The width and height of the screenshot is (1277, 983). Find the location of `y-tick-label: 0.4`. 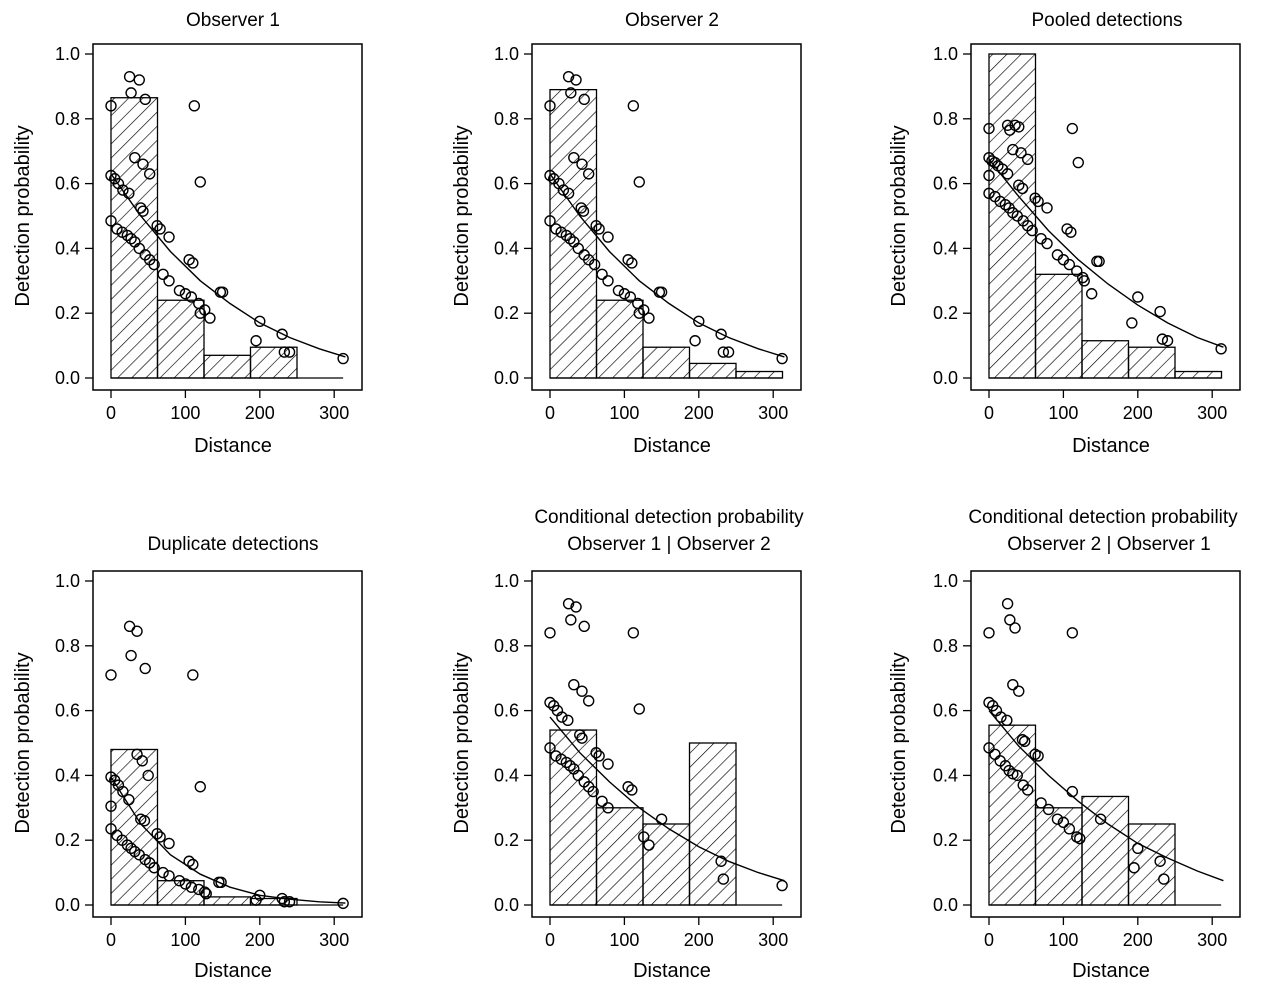

y-tick-label: 0.4 is located at coordinates (506, 775).